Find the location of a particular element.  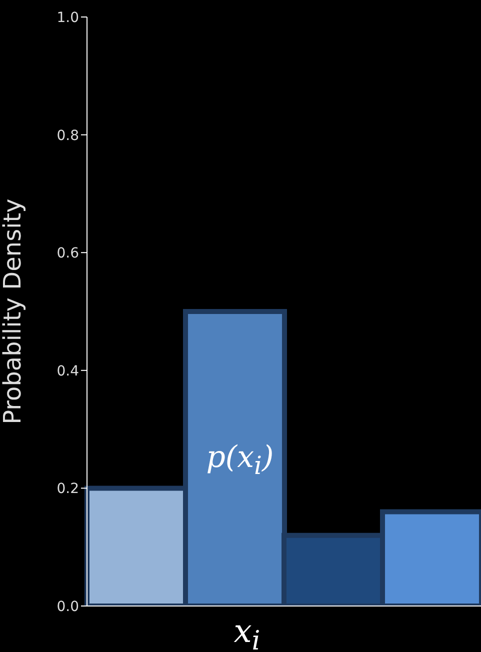

y-tick-label: 0.6 is located at coordinates (68, 254).